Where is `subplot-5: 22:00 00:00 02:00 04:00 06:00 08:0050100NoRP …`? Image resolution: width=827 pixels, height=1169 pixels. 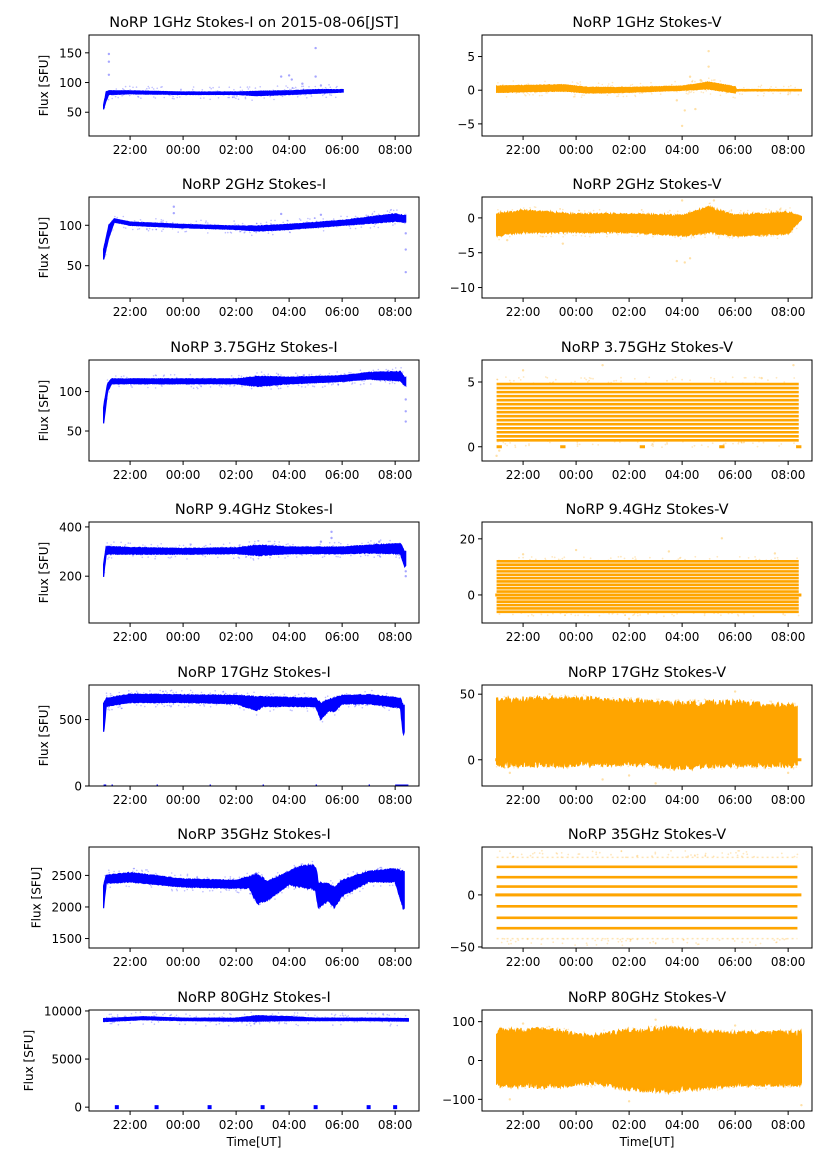
subplot-5: 22:00 00:00 02:00 04:00 06:00 08:0050100NoRP … is located at coordinates (228, 411).